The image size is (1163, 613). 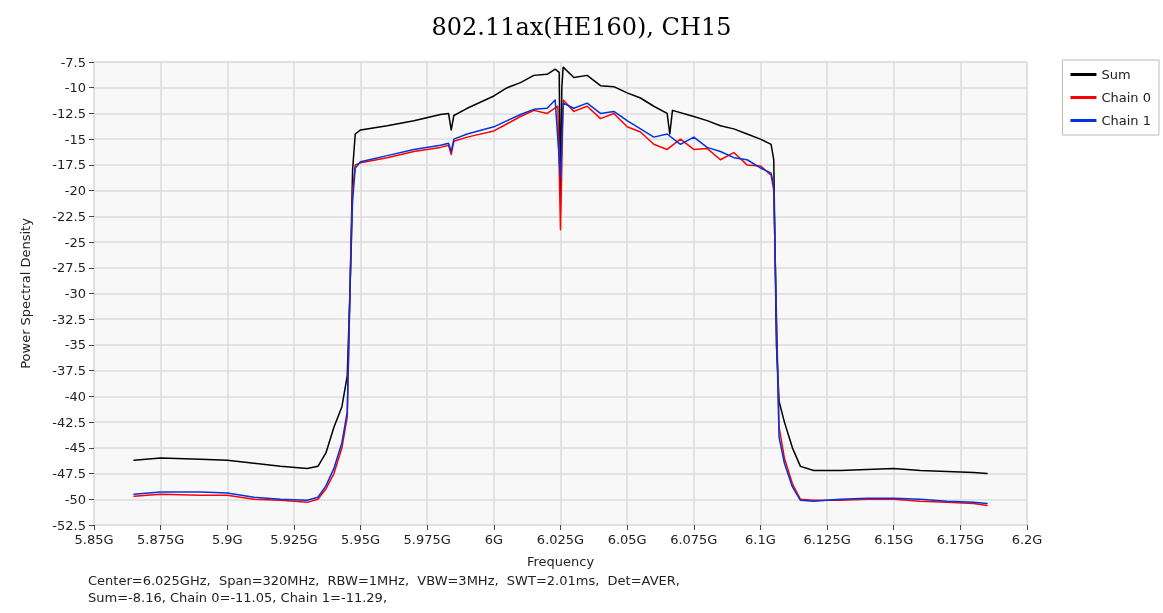 I want to click on x-axis-title: Frequency, so click(x=560, y=561).